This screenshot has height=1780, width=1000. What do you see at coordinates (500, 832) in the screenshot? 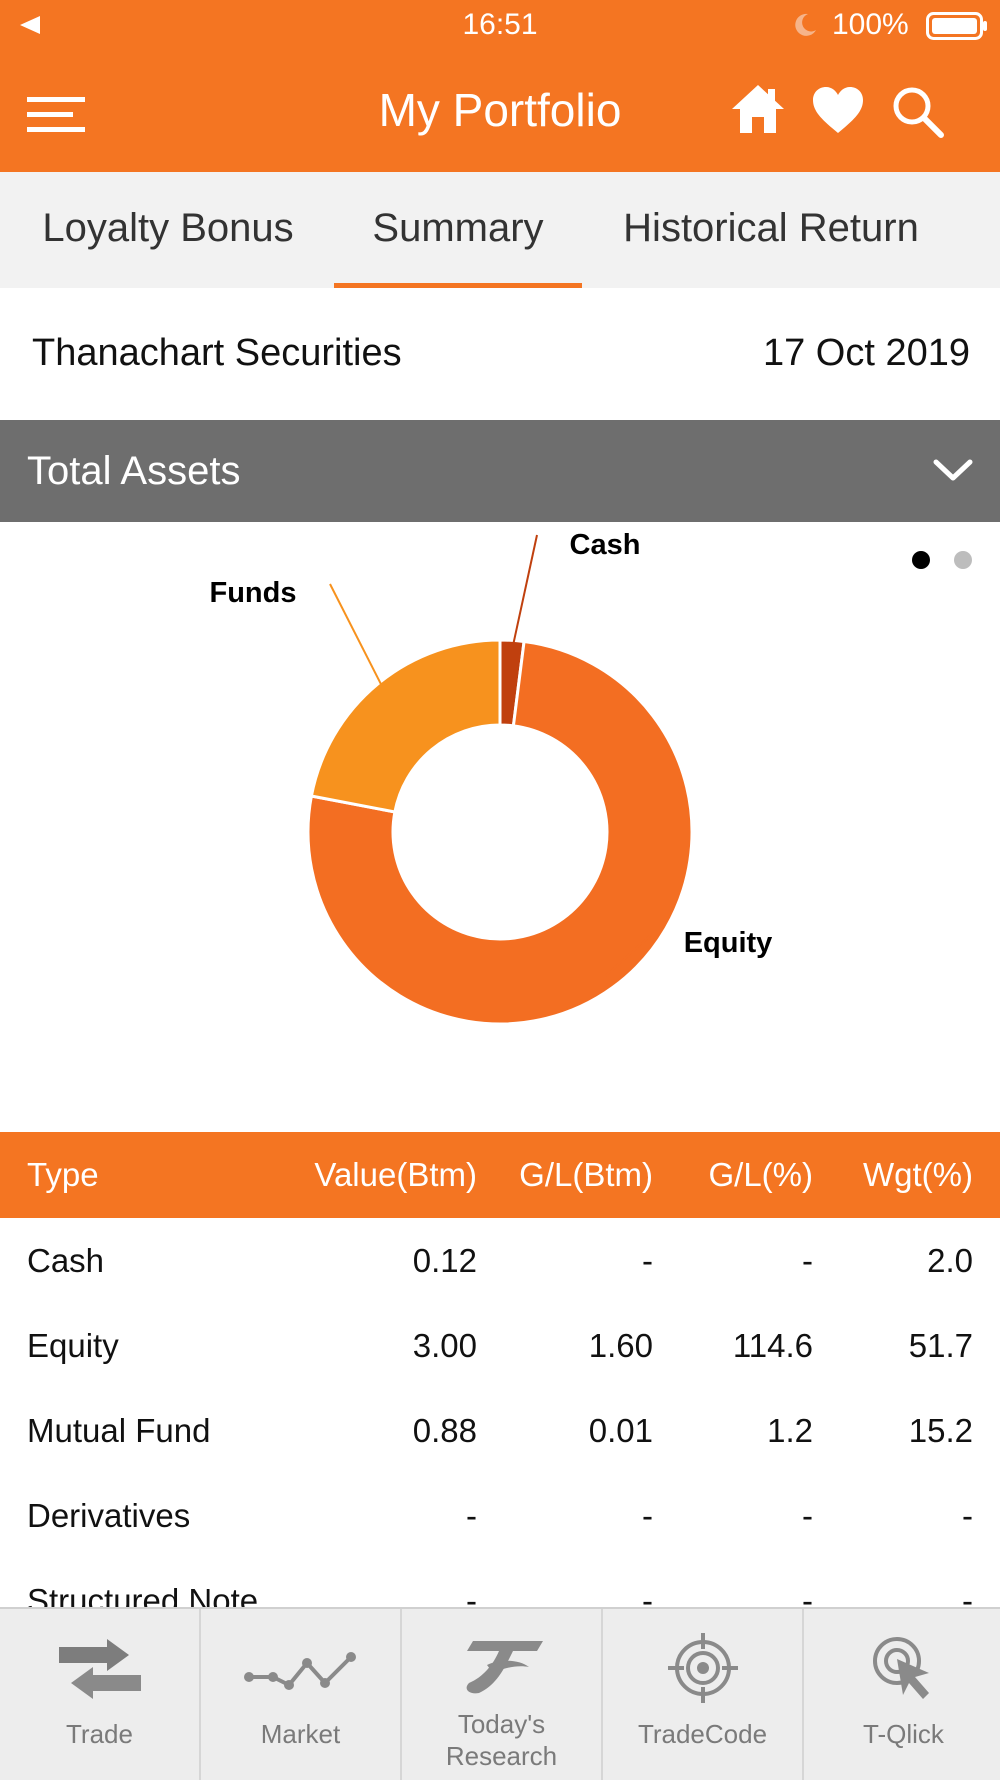
I see `slice-equity` at bounding box center [500, 832].